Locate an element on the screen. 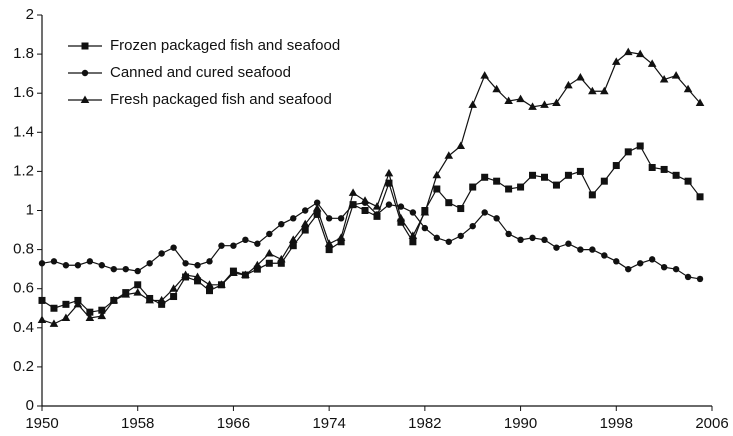 The width and height of the screenshot is (733, 436). x-tick-label: 1990 is located at coordinates (520, 423).